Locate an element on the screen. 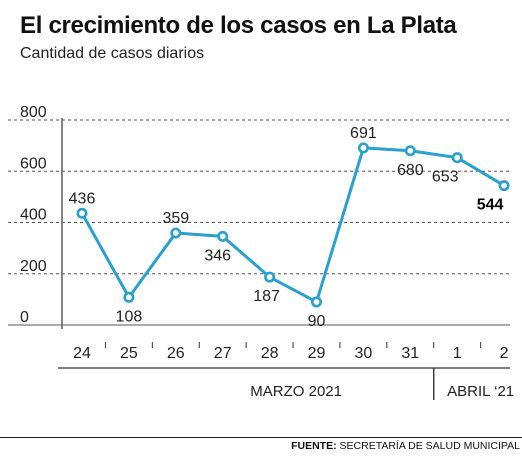 The image size is (522, 457). data-label: 653 is located at coordinates (445, 177).